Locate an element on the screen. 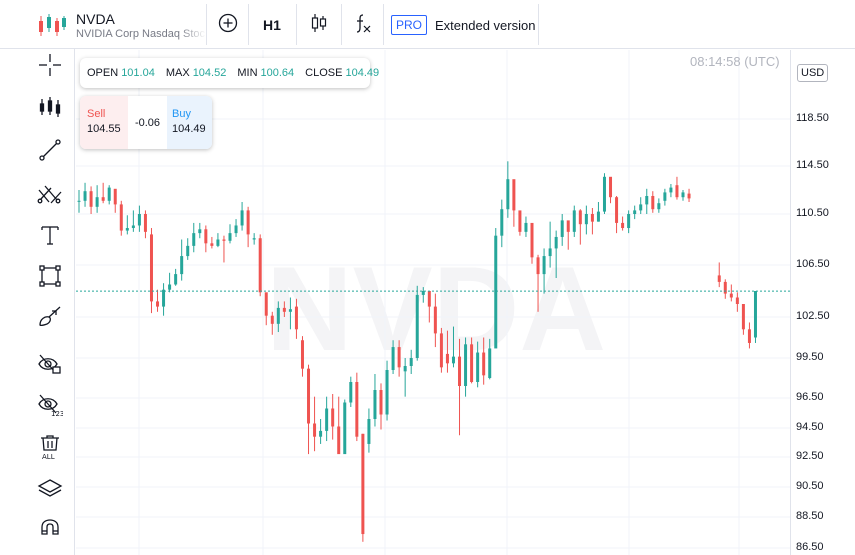 The height and width of the screenshot is (555, 855). text-tool-icon is located at coordinates (50, 237).